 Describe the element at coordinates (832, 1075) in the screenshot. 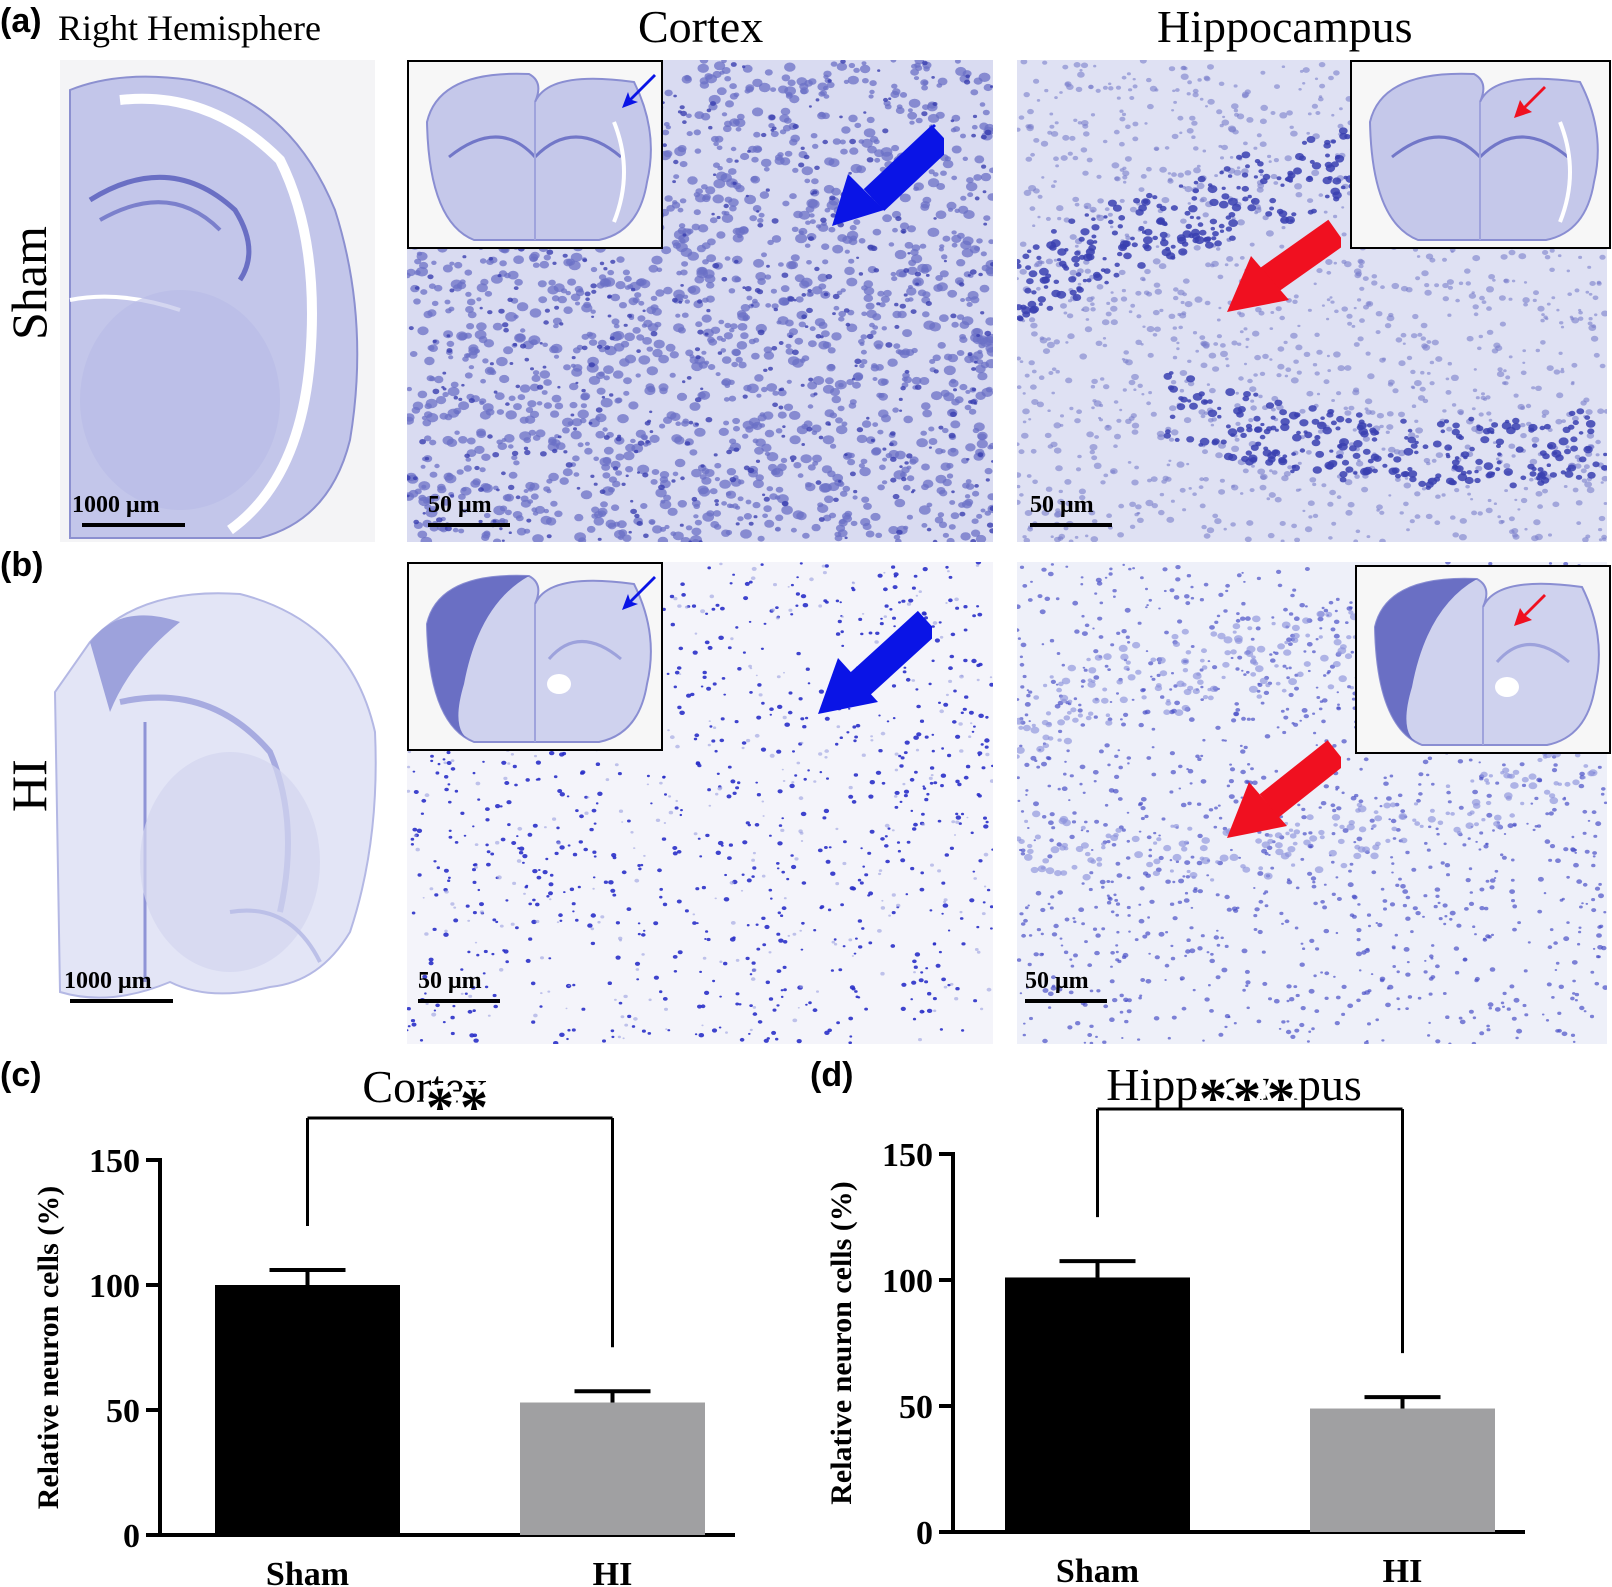

I see `panel-label-d: (d)` at that location.